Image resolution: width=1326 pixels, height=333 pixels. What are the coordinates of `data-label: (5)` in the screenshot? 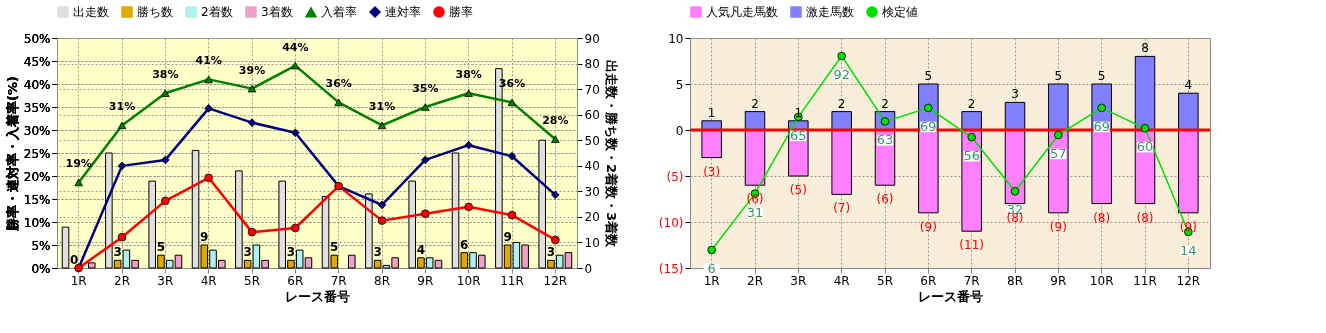 It's located at (798, 190).